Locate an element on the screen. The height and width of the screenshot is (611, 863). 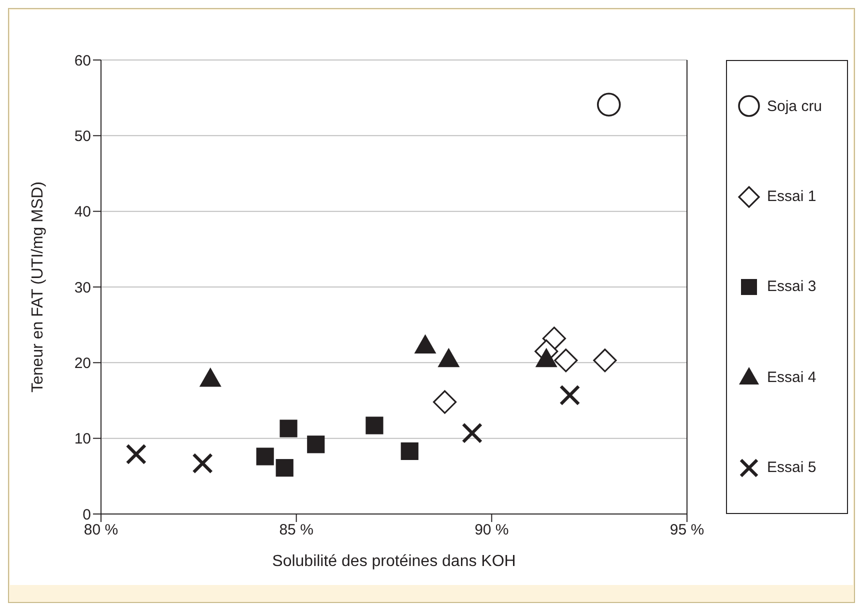
x-tick-label: 95 % is located at coordinates (687, 530).